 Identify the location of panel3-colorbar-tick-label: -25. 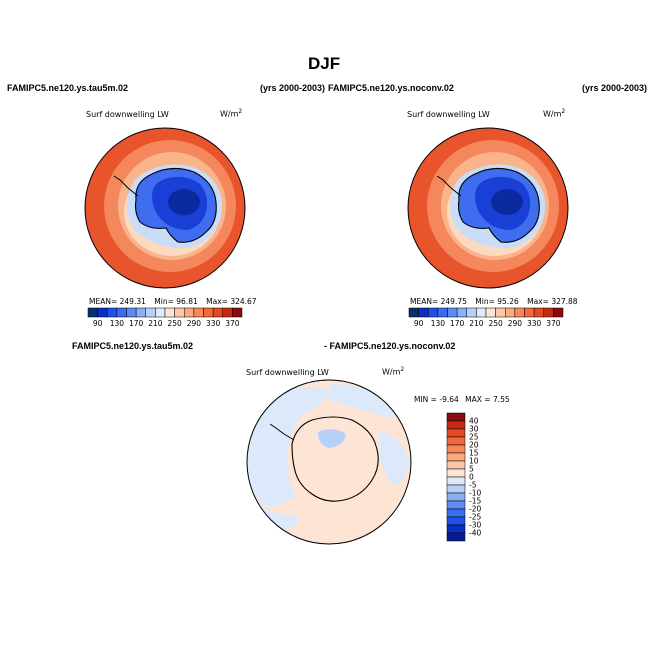
(475, 517).